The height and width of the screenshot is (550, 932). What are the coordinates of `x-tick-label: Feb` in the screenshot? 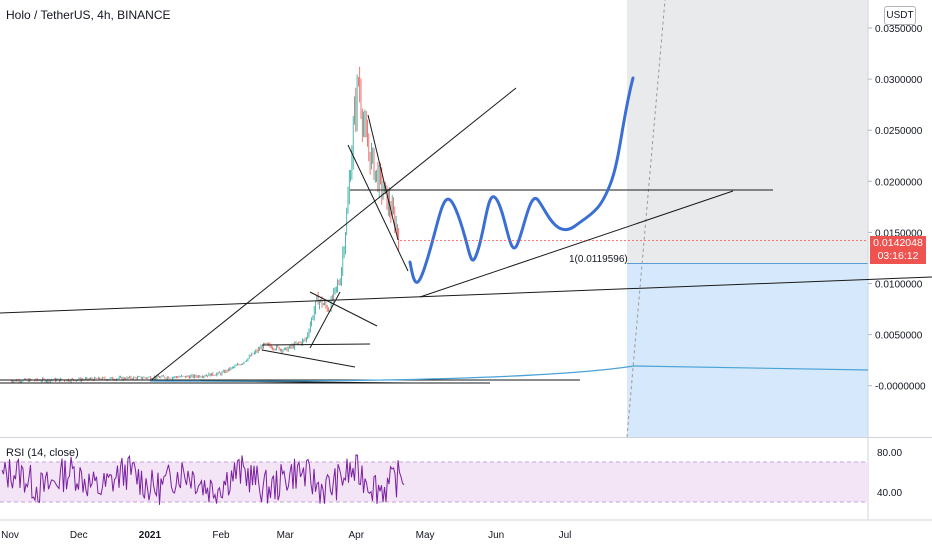 It's located at (221, 535).